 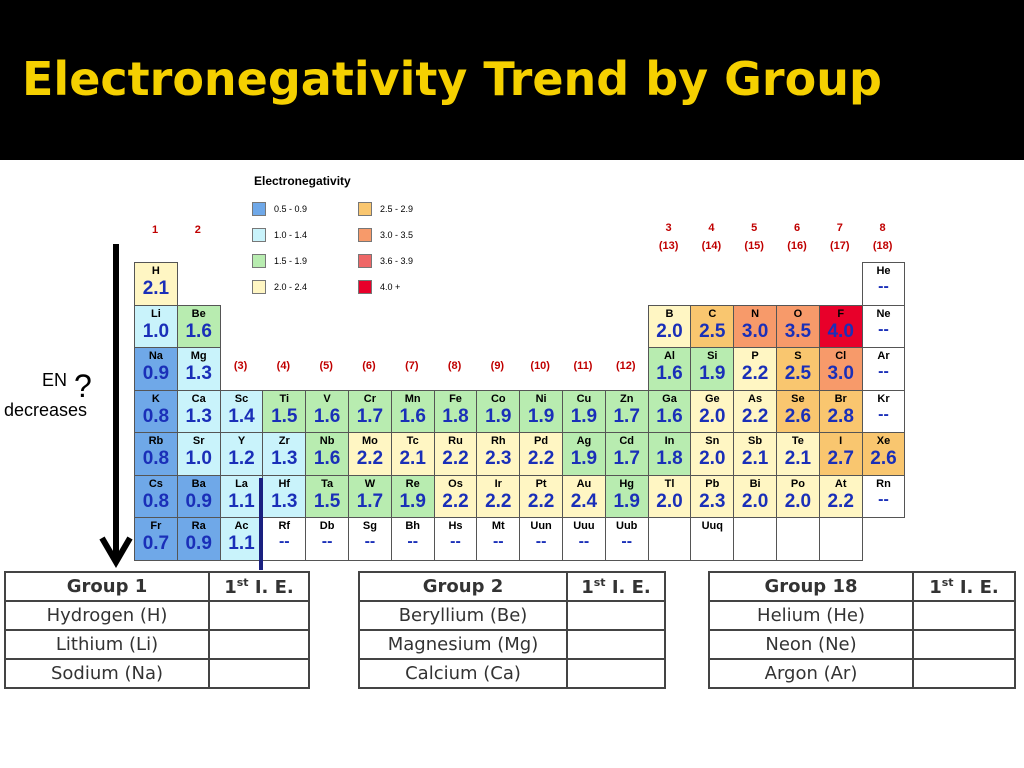 What do you see at coordinates (455, 526) in the screenshot?
I see `element-symbol: Hs` at bounding box center [455, 526].